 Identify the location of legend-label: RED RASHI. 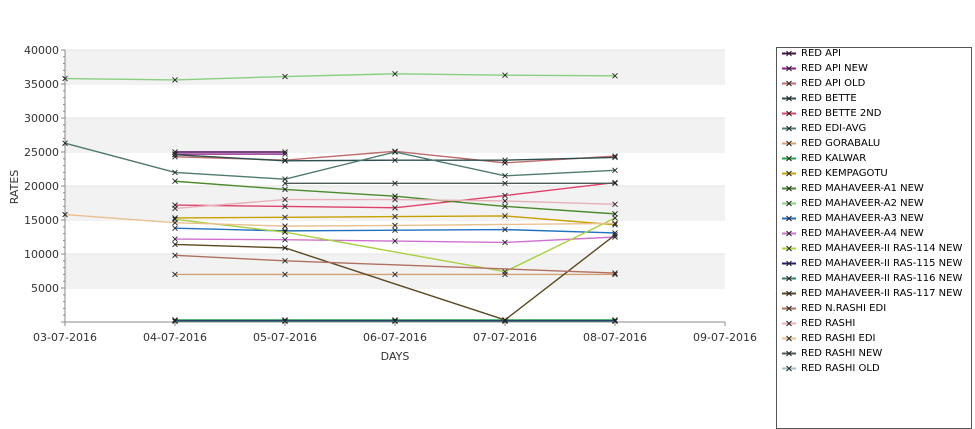
(828, 323).